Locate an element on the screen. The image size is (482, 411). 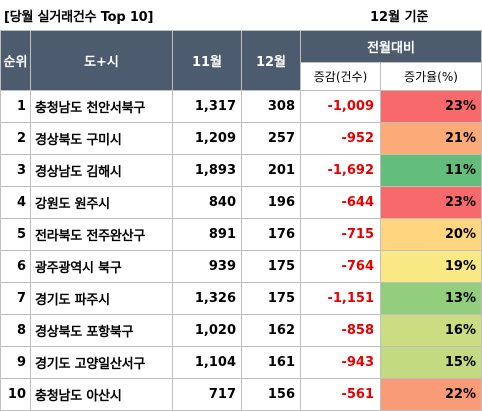
rank-cell: 3 is located at coordinates (15, 170).